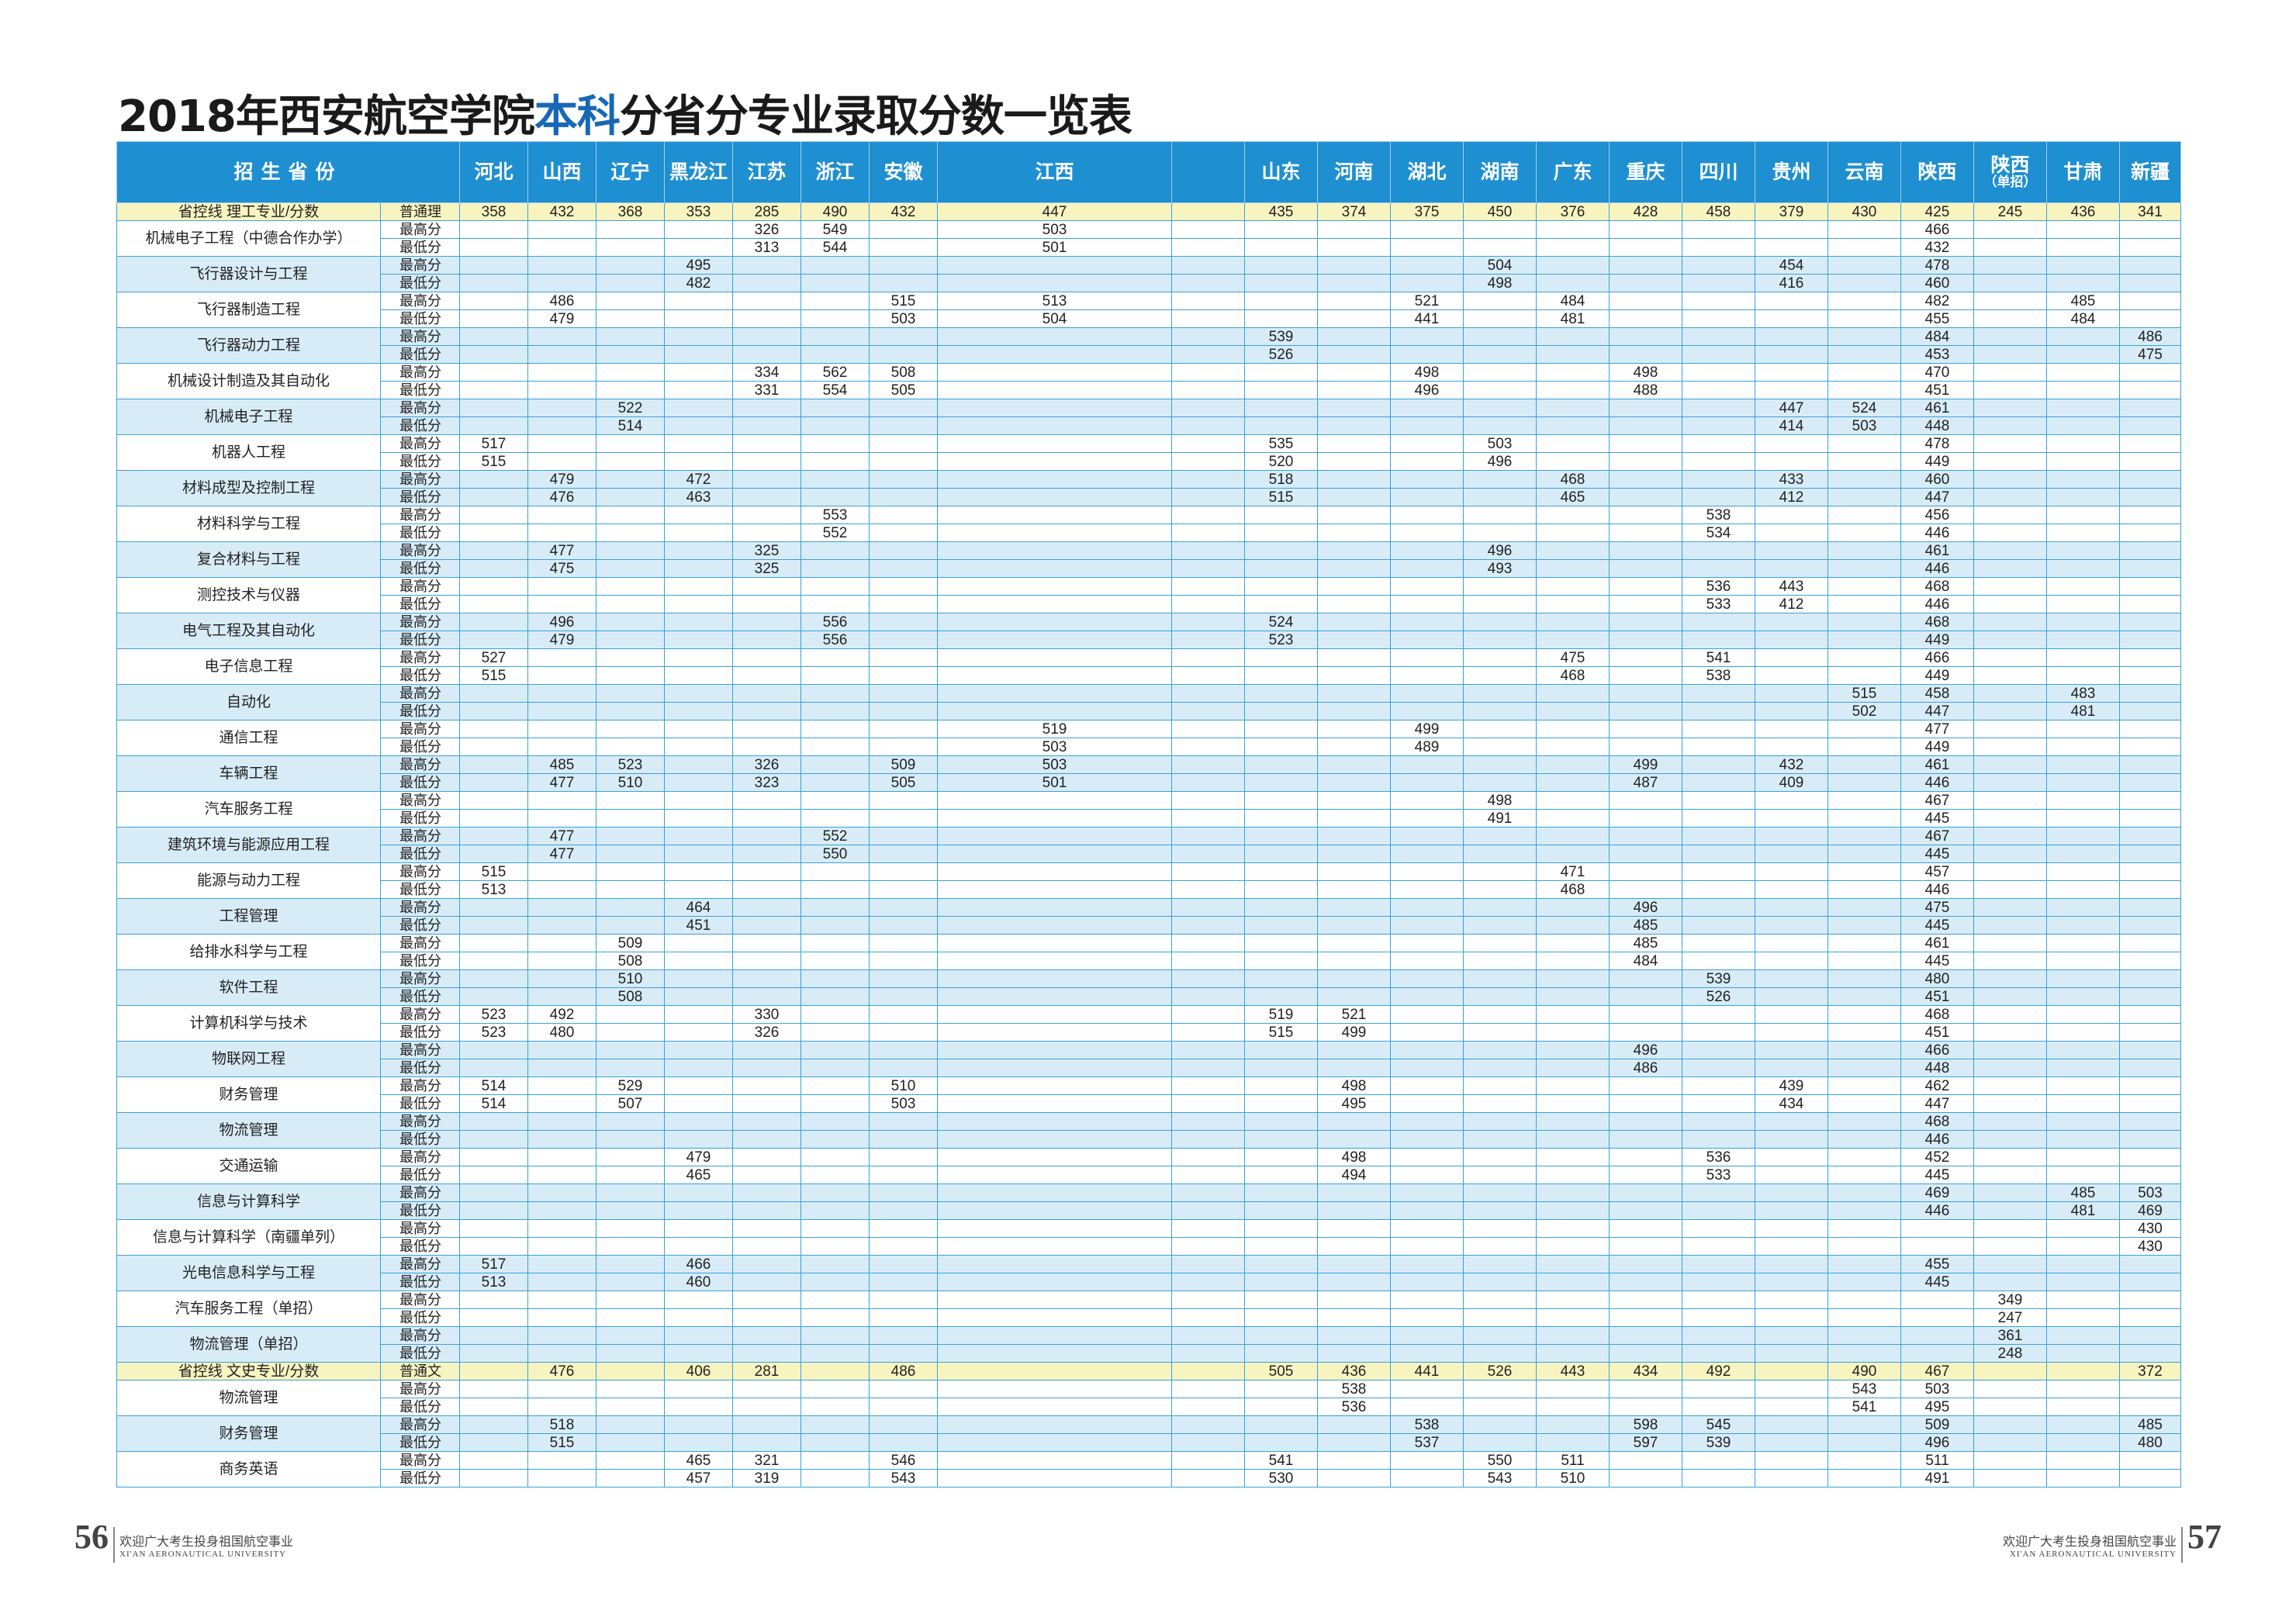 The image size is (2296, 1624). What do you see at coordinates (699, 265) in the screenshot?
I see `table-cell: 495` at bounding box center [699, 265].